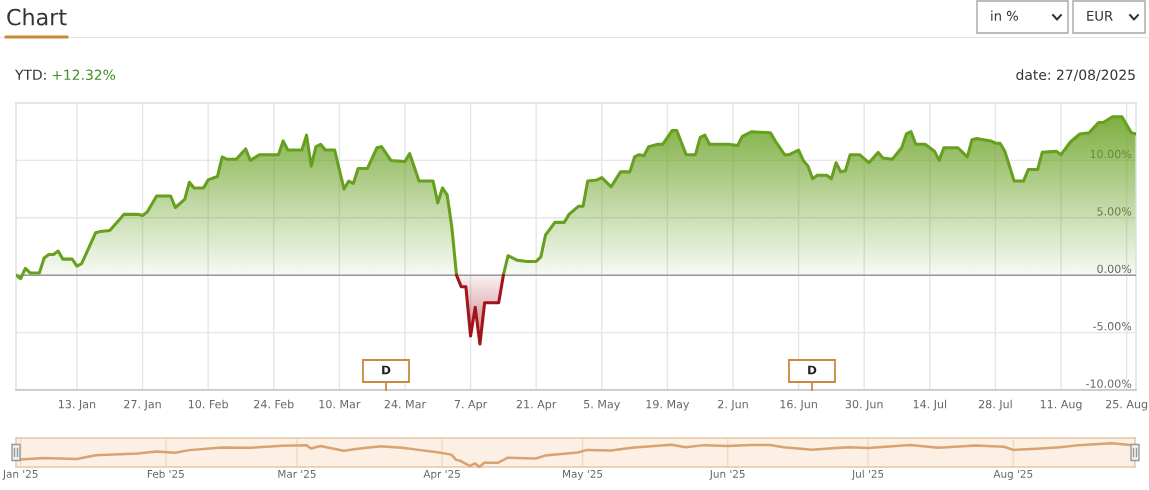 Image resolution: width=1149 pixels, height=490 pixels. I want to click on x-tick-label: Mar '25, so click(297, 473).